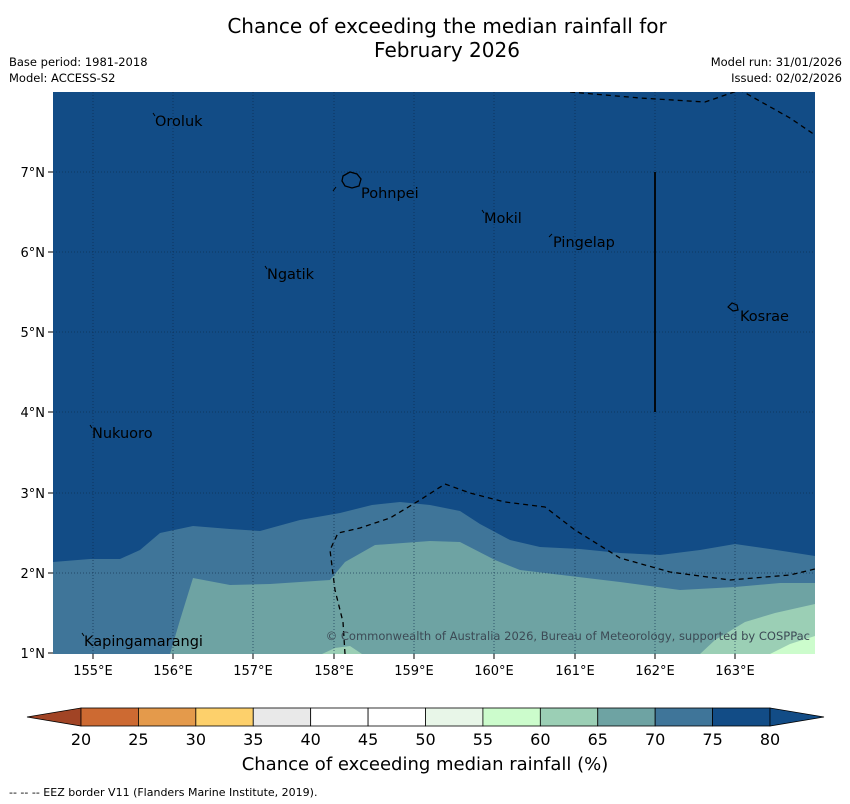 This screenshot has height=804, width=850. What do you see at coordinates (33, 253) in the screenshot?
I see `lat-label: 6°N` at bounding box center [33, 253].